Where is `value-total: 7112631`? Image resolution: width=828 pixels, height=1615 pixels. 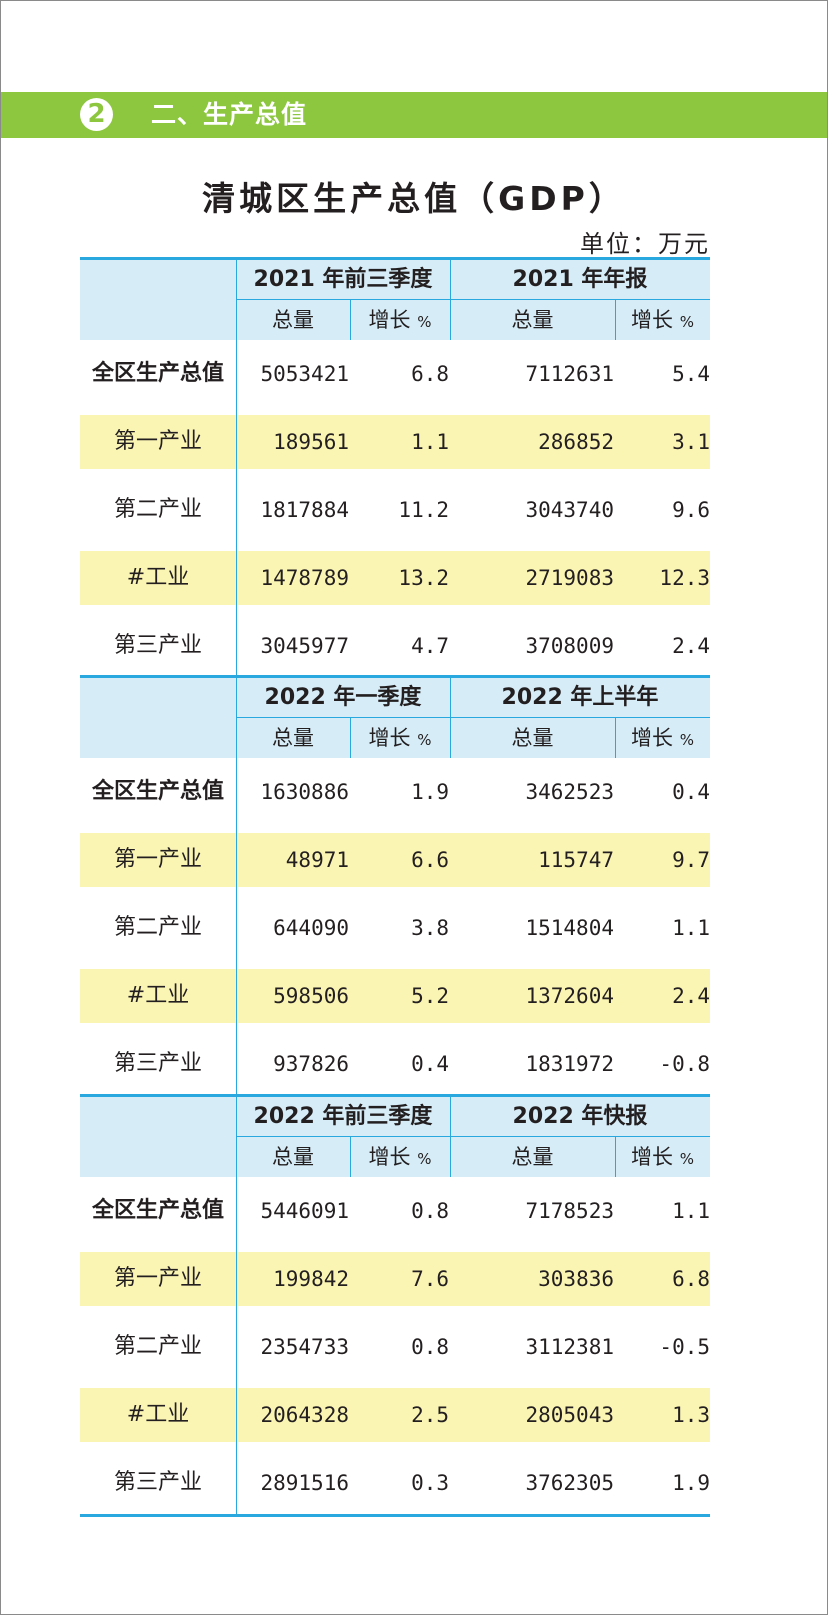 value-total: 7112631 is located at coordinates (569, 374).